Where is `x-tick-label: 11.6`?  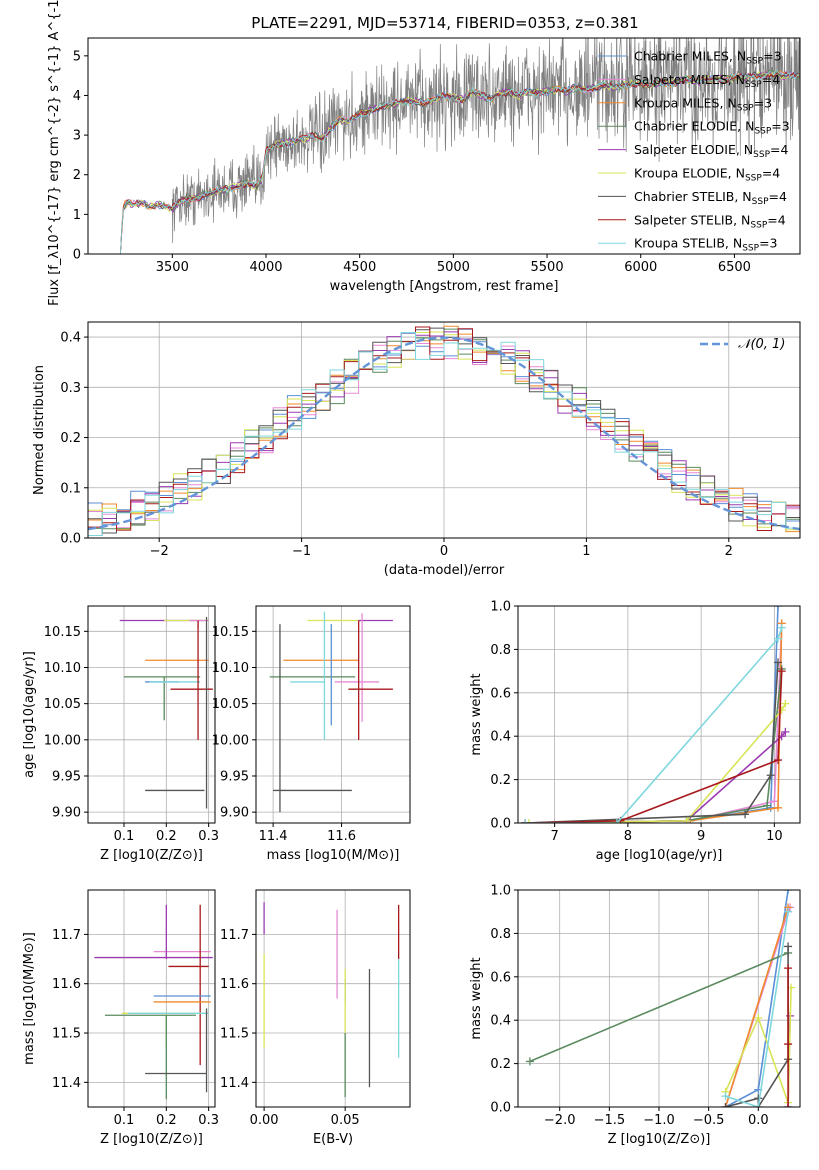
x-tick-label: 11.6 is located at coordinates (341, 836).